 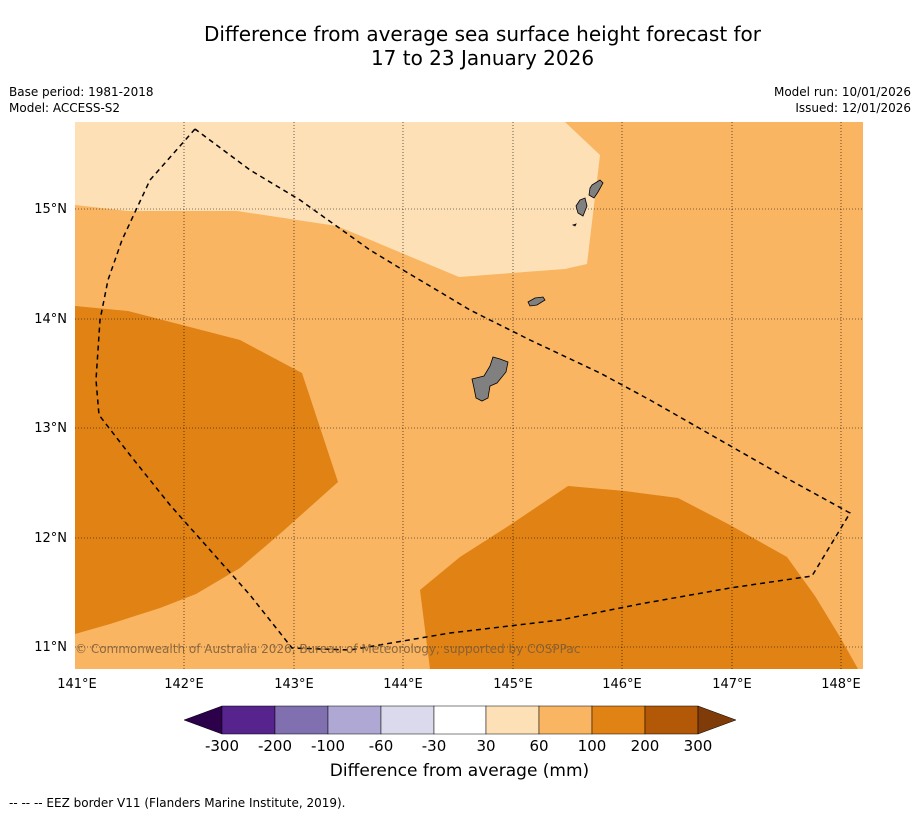 I want to click on colorbar-under-arrow, so click(x=203, y=720).